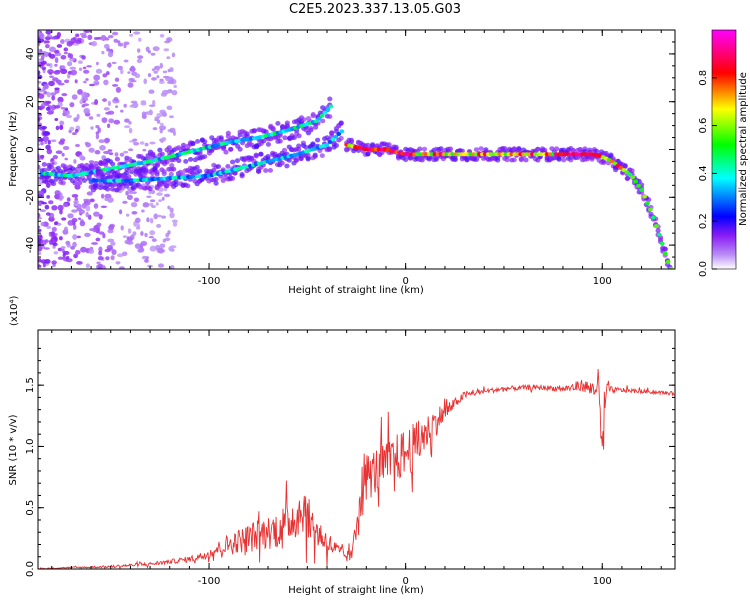 The image size is (750, 600). I want to click on spectrogram-y-axis-label: Frequency (Hz), so click(13, 149).